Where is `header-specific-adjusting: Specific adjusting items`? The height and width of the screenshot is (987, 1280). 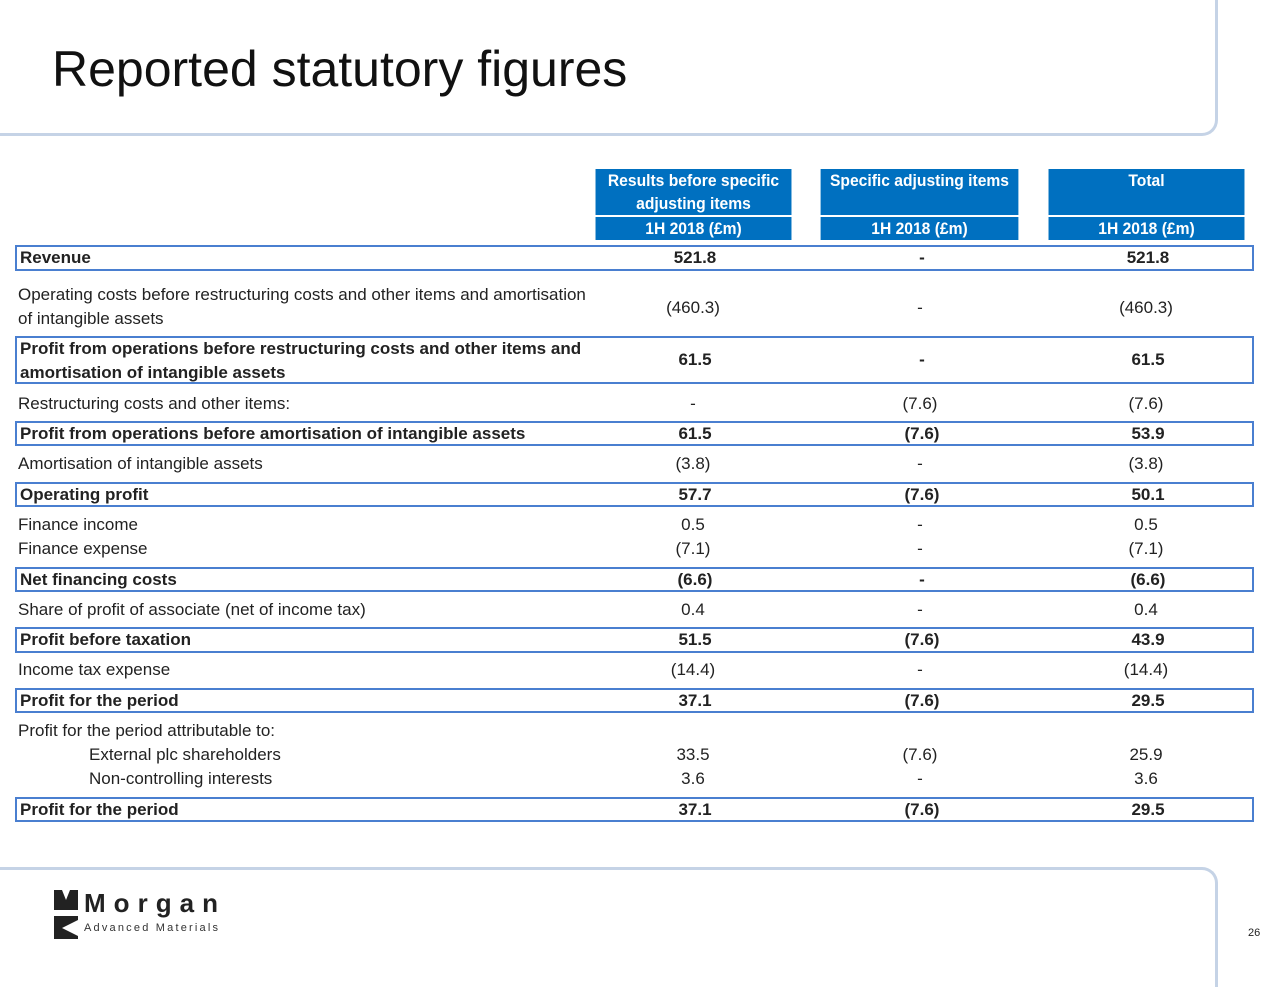 header-specific-adjusting: Specific adjusting items is located at coordinates (919, 192).